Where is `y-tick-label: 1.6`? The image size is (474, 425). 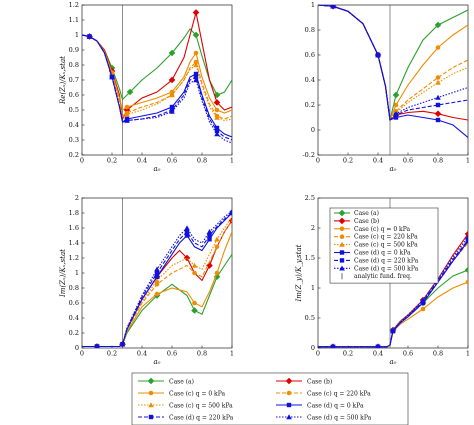
y-tick-label: 1.6 is located at coordinates (74, 228).